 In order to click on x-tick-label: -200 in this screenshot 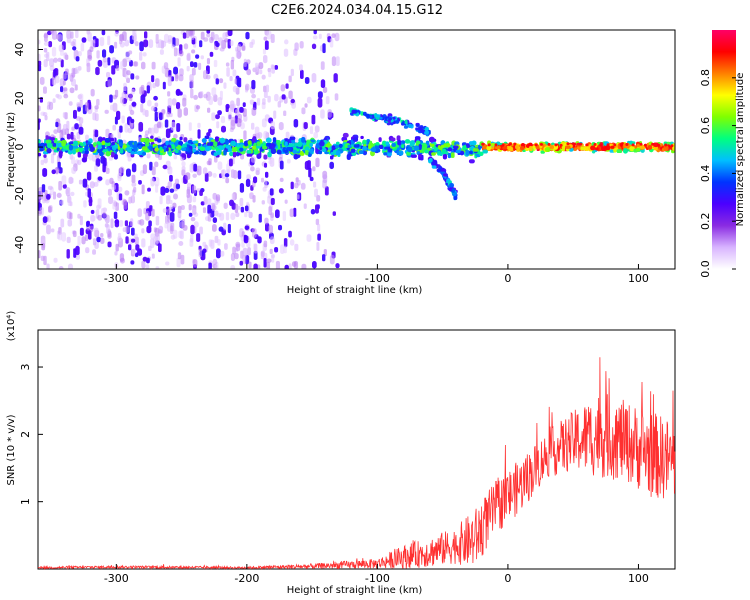, I will do `click(246, 578)`.